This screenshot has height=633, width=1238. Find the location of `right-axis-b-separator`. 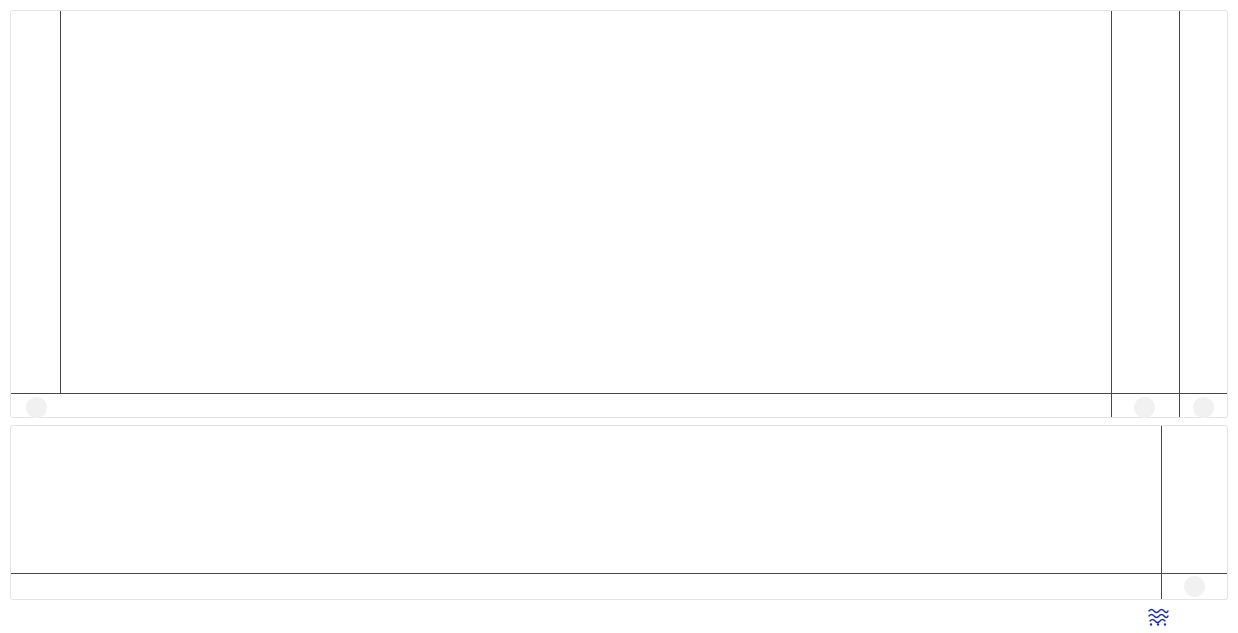

right-axis-b-separator is located at coordinates (1179, 214).